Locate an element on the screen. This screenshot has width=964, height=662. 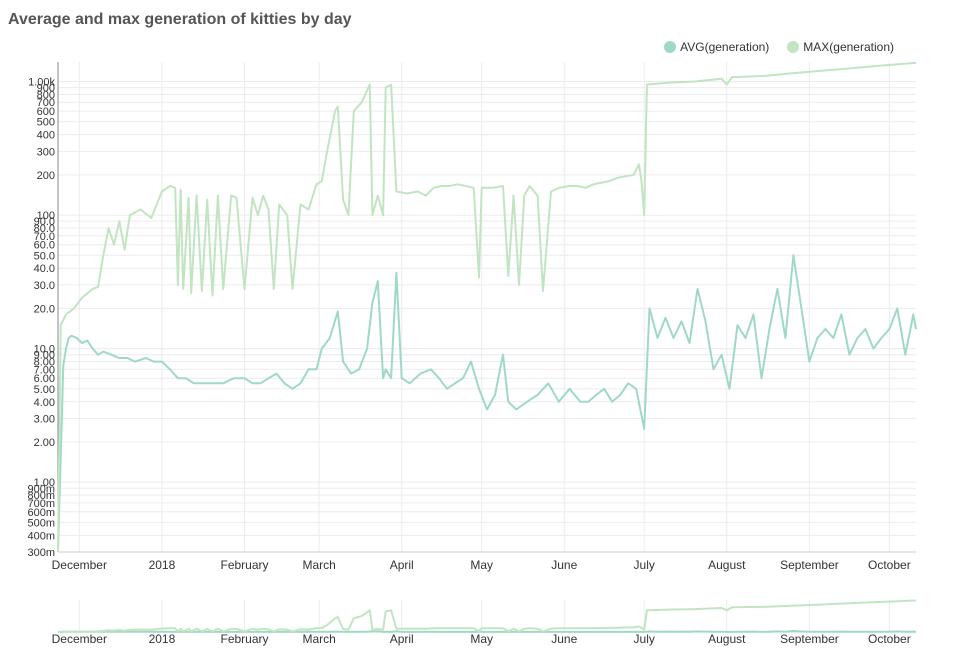
brush-x-tick-label: May is located at coordinates (481, 639).